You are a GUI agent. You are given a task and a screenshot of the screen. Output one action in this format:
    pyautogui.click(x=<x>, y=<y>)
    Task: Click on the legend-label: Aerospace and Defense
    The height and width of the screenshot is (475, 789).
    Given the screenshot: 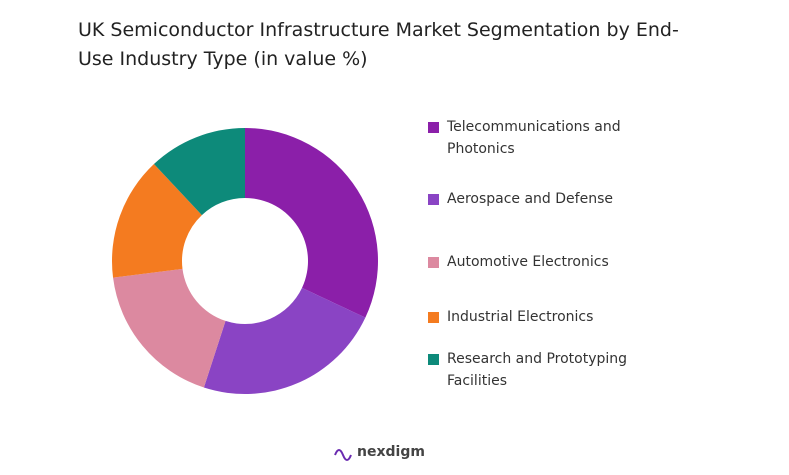 What is the action you would take?
    pyautogui.click(x=530, y=199)
    